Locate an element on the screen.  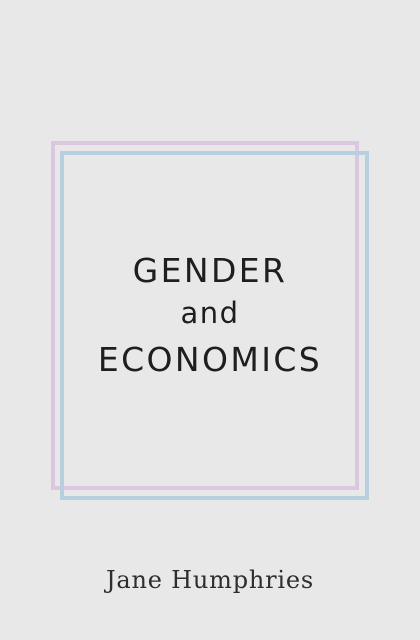
title-line-and: and is located at coordinates (210, 313).